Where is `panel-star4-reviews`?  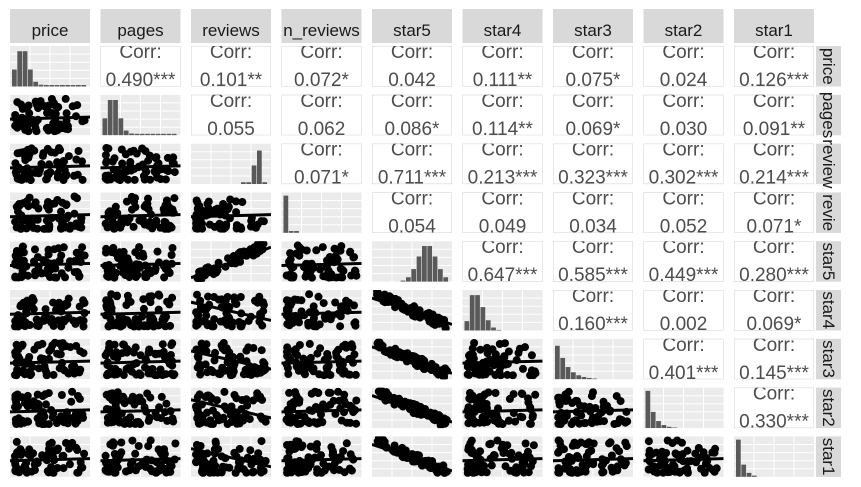 panel-star4-reviews is located at coordinates (231, 310).